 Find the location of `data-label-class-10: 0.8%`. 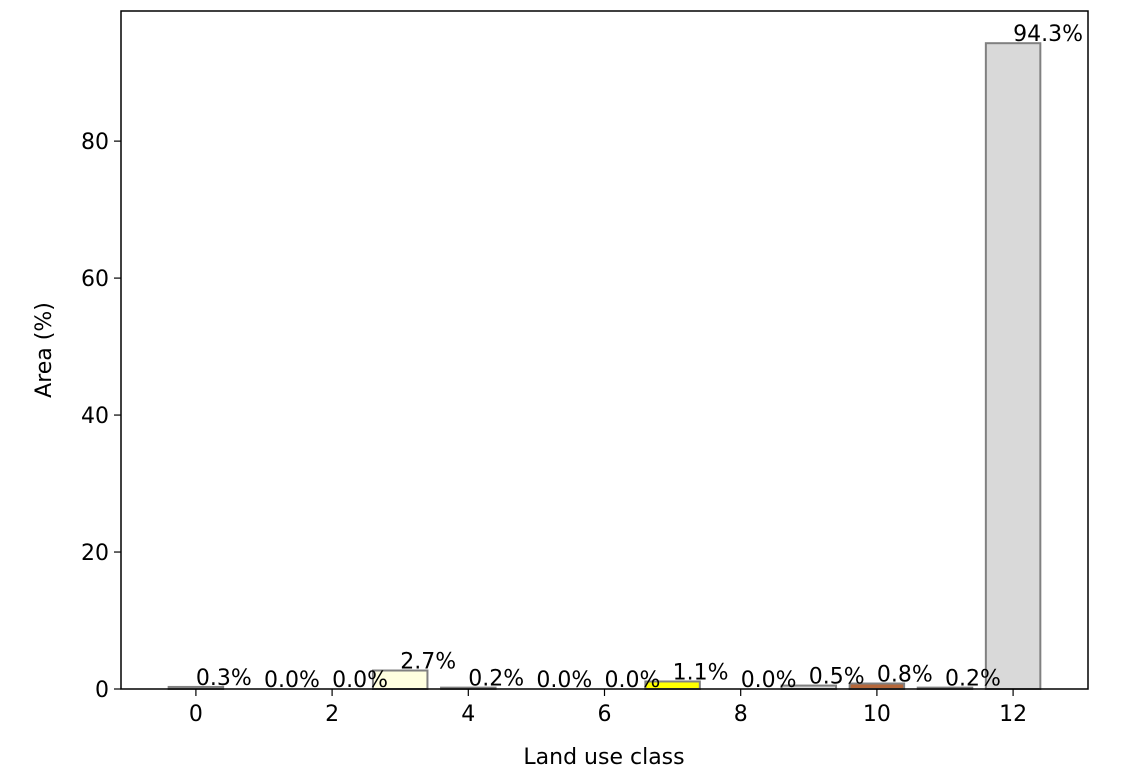

data-label-class-10: 0.8% is located at coordinates (905, 675).